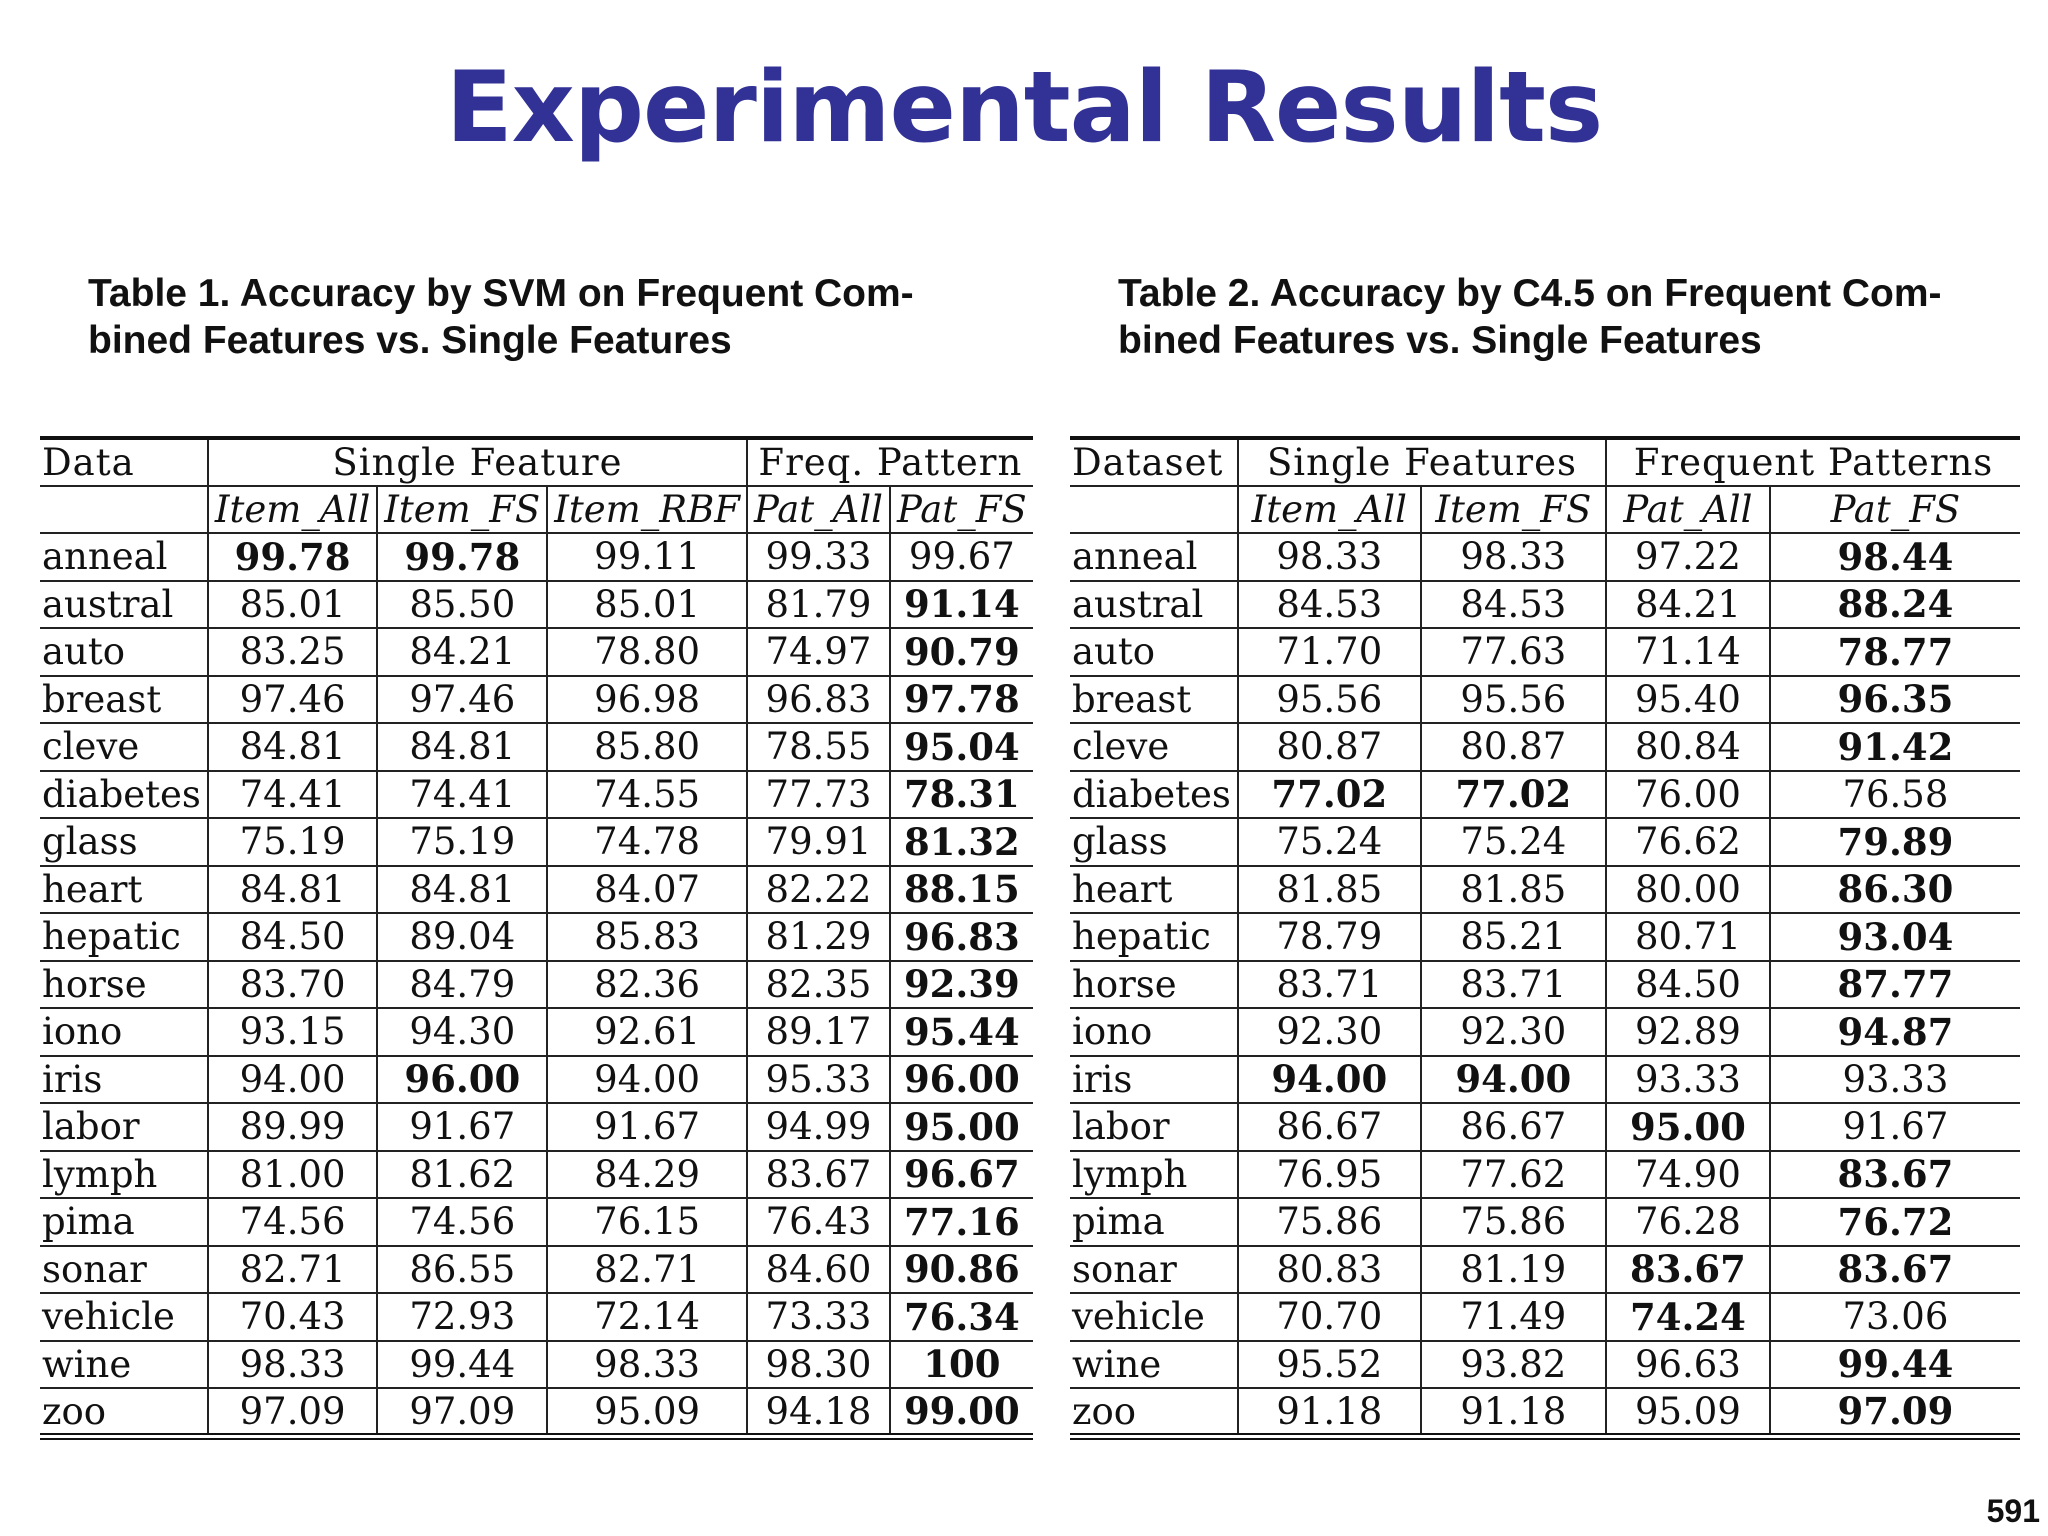  Describe the element at coordinates (961, 1269) in the screenshot. I see `accuracy-cell: 90.86` at that location.